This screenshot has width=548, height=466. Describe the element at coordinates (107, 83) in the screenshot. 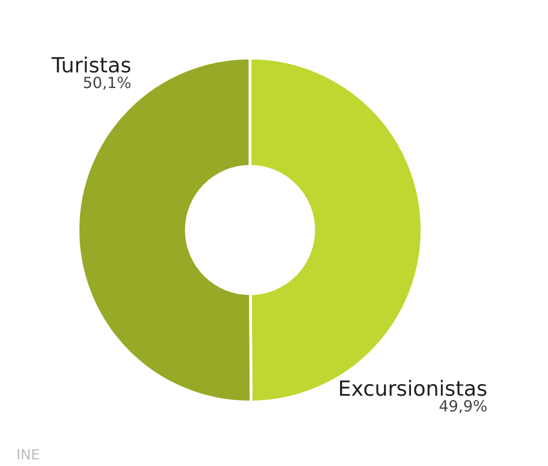

I see `data-label: 50,1%` at that location.